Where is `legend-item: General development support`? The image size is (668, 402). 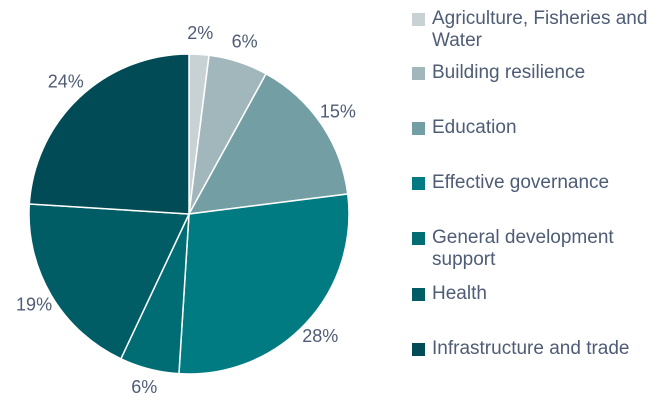
legend-item: General development support is located at coordinates (537, 249).